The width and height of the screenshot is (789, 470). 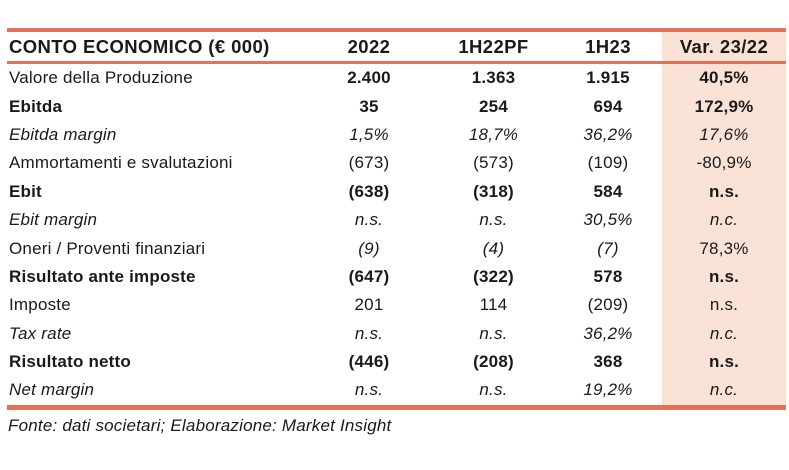 I want to click on row-label: Tax rate, so click(x=40, y=333).